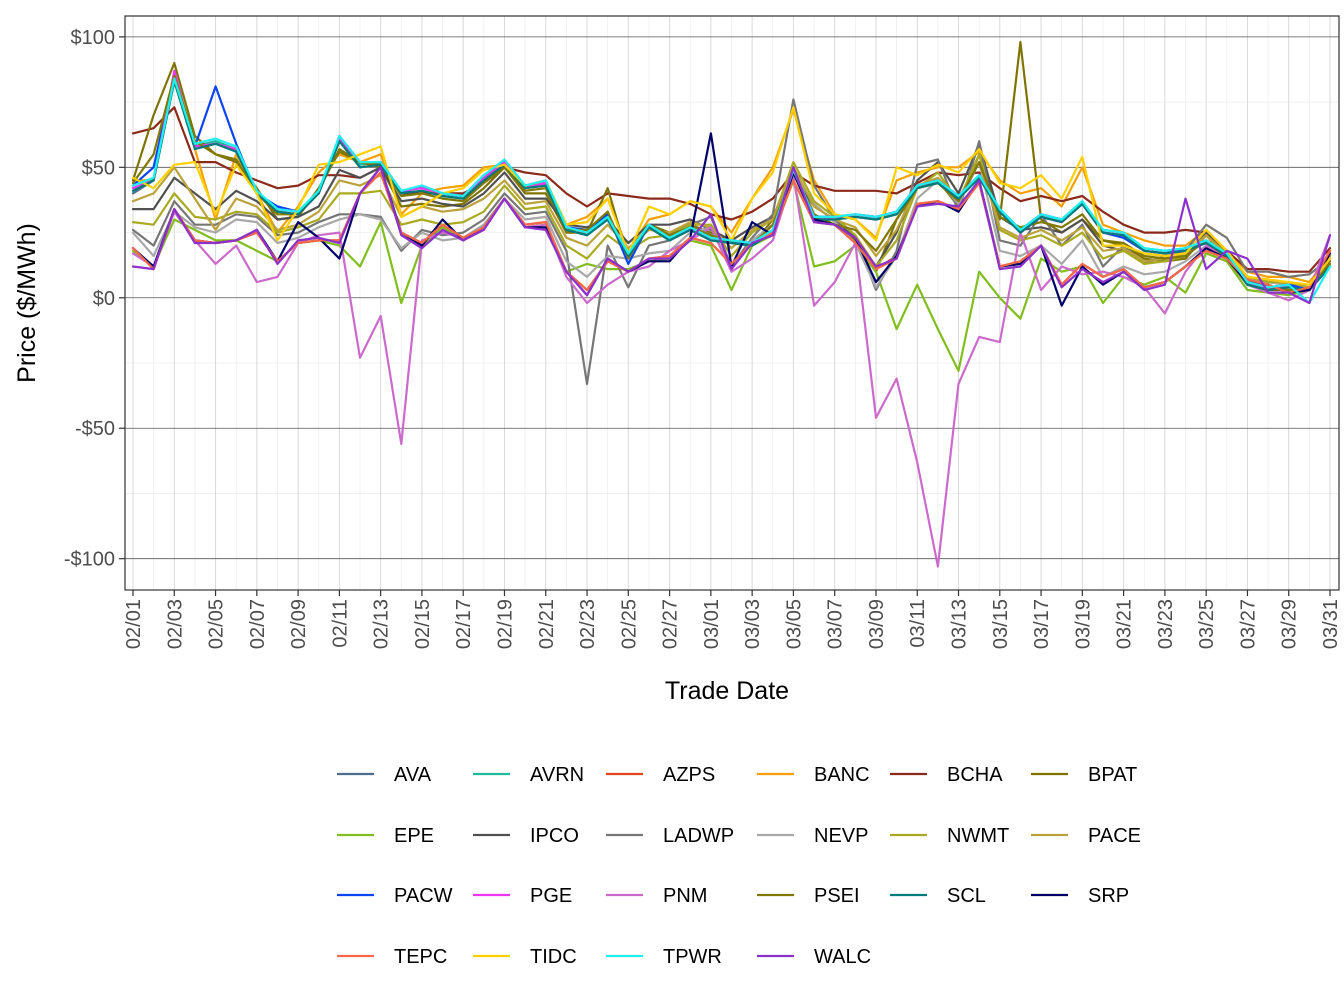  Describe the element at coordinates (258, 624) in the screenshot. I see `x-tick-label: 02/07` at that location.